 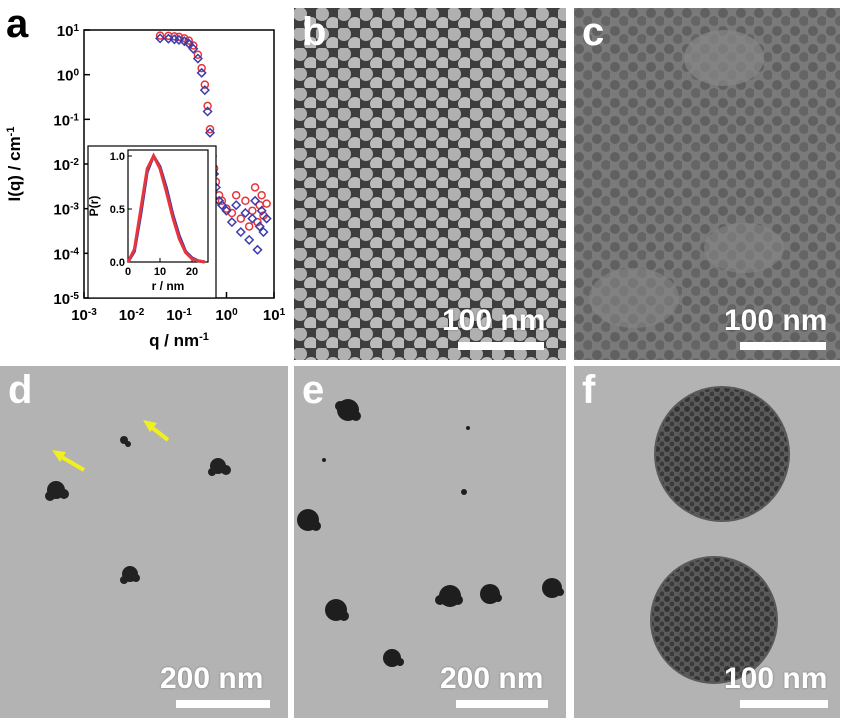 I want to click on scale-bar-f, so click(x=784, y=704).